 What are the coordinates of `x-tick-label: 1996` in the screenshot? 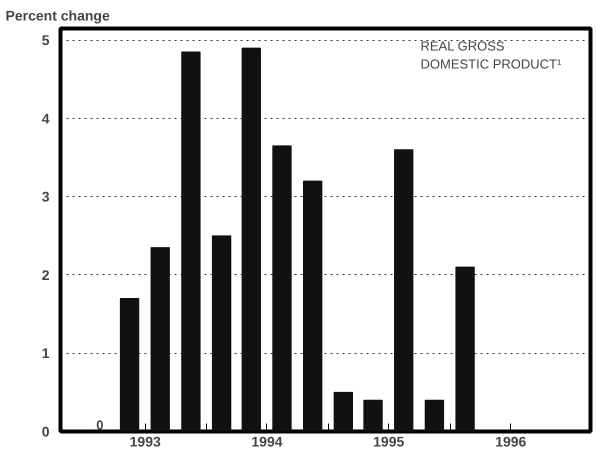 It's located at (511, 442).